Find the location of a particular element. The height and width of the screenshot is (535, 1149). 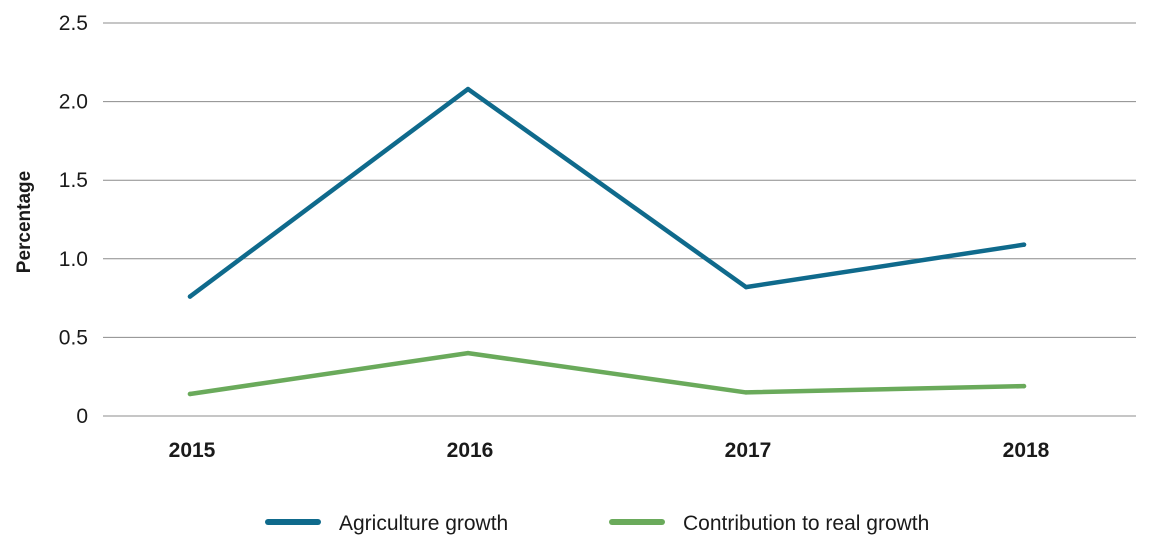

legend-label: Agriculture growth is located at coordinates (423, 523).